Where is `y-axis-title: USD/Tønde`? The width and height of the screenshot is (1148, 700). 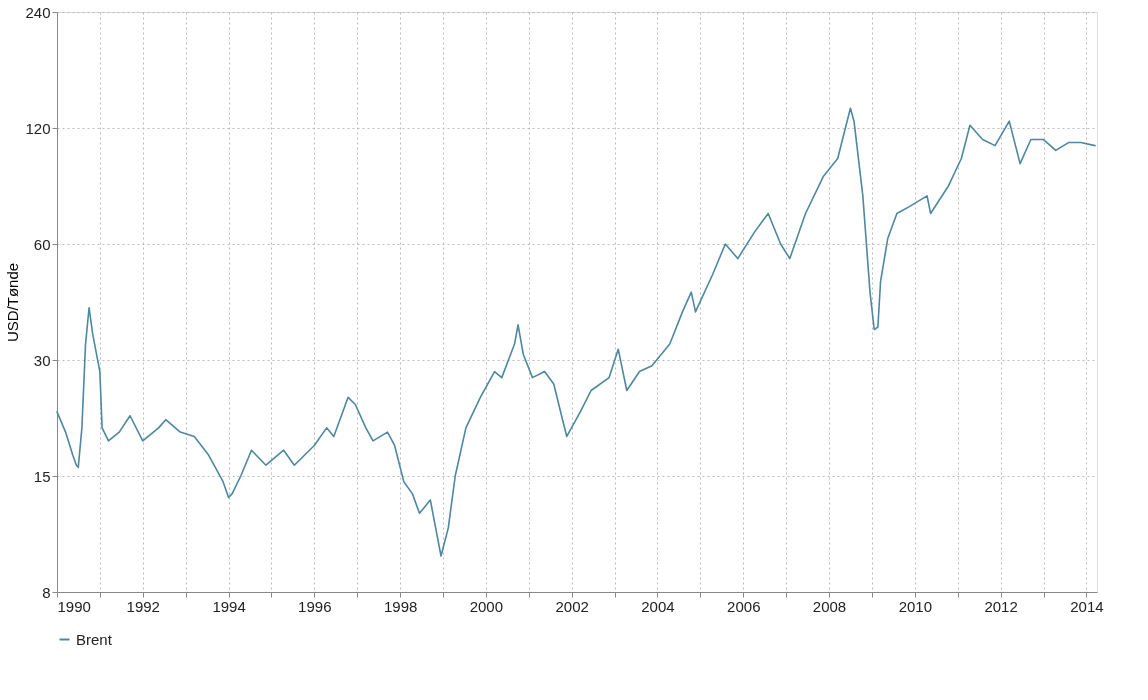
y-axis-title: USD/Tønde is located at coordinates (13, 302).